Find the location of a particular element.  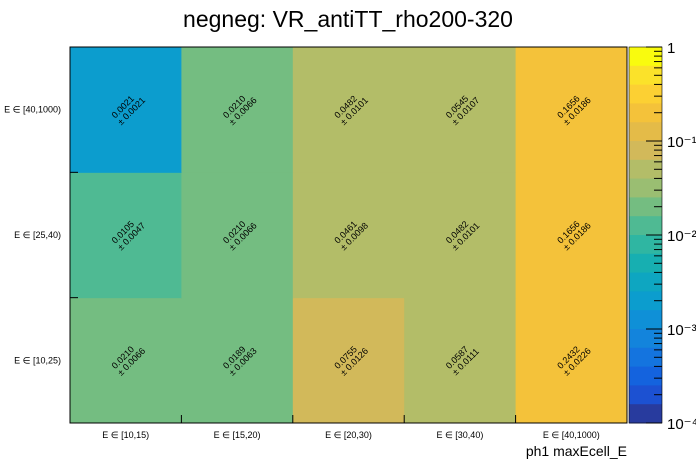

colorbar-tick-label: 10⁻¹ is located at coordinates (681, 142).